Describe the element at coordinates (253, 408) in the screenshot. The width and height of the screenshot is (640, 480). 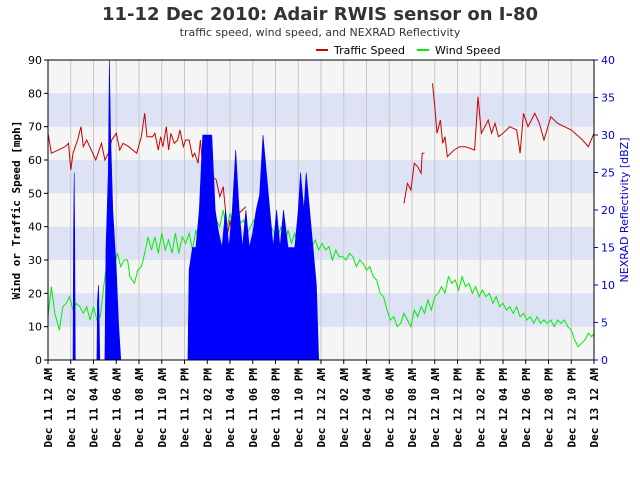
I see `x-tick-label: Dec 11 06 PM` at that location.